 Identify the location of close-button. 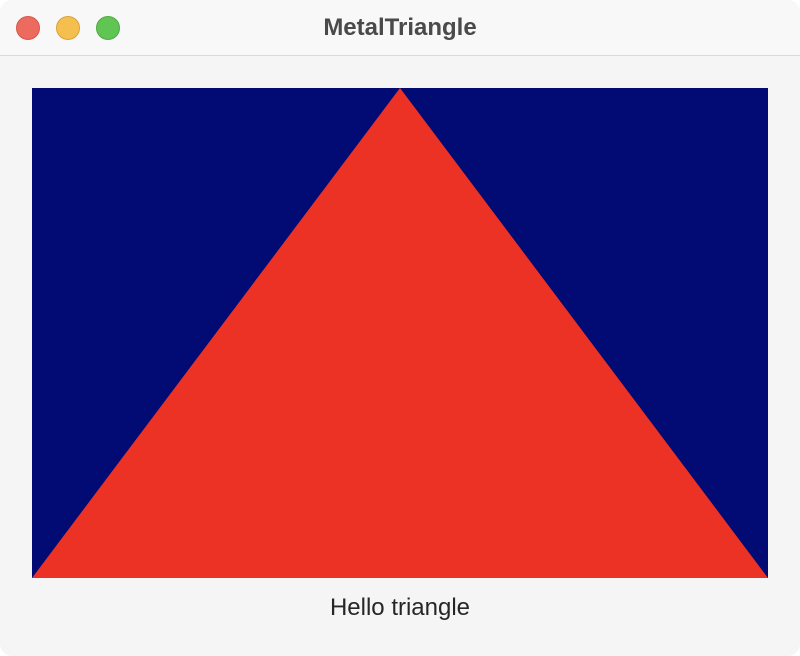
(28, 28).